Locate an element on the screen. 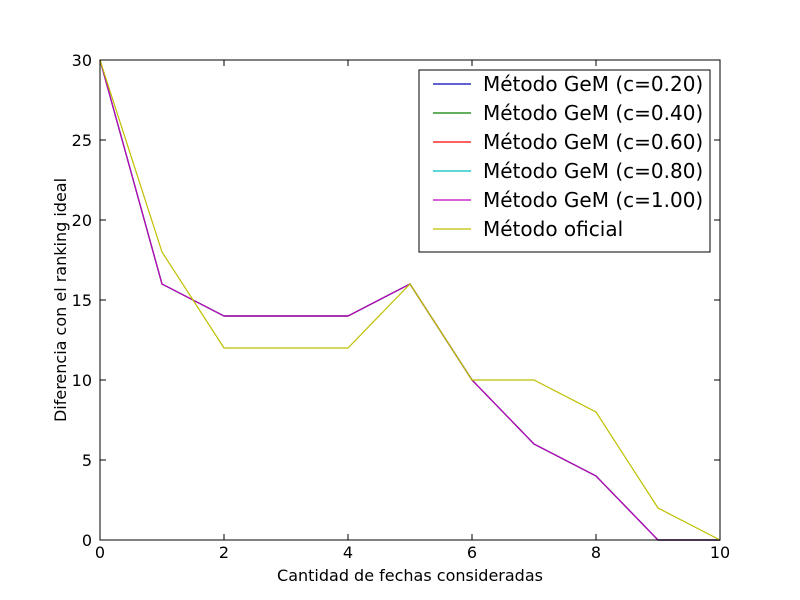 The image size is (800, 600). y-tick-label: 30 is located at coordinates (82, 60).